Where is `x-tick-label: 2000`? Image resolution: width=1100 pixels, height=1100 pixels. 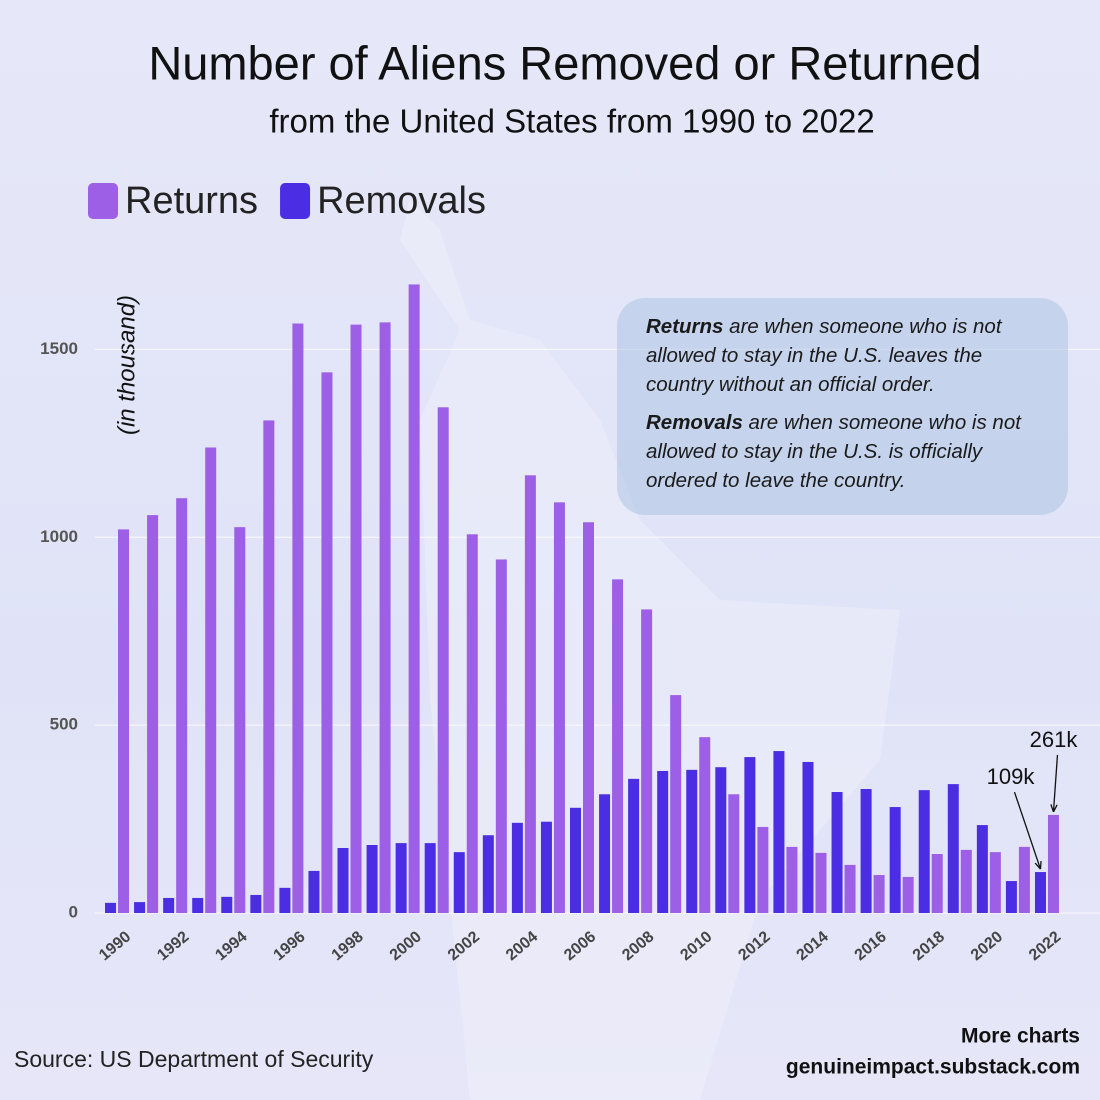
x-tick-label: 2000 is located at coordinates (406, 946).